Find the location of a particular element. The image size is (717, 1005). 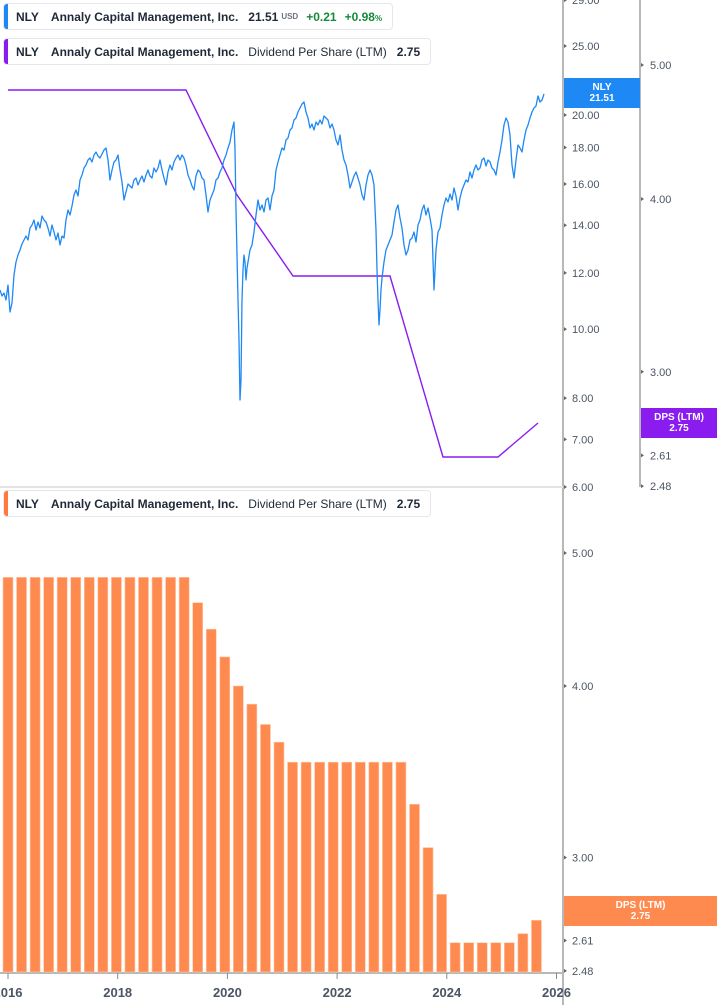

dps-last-value-badge-bottom: DPS (LTM) 2.75 is located at coordinates (640, 911).